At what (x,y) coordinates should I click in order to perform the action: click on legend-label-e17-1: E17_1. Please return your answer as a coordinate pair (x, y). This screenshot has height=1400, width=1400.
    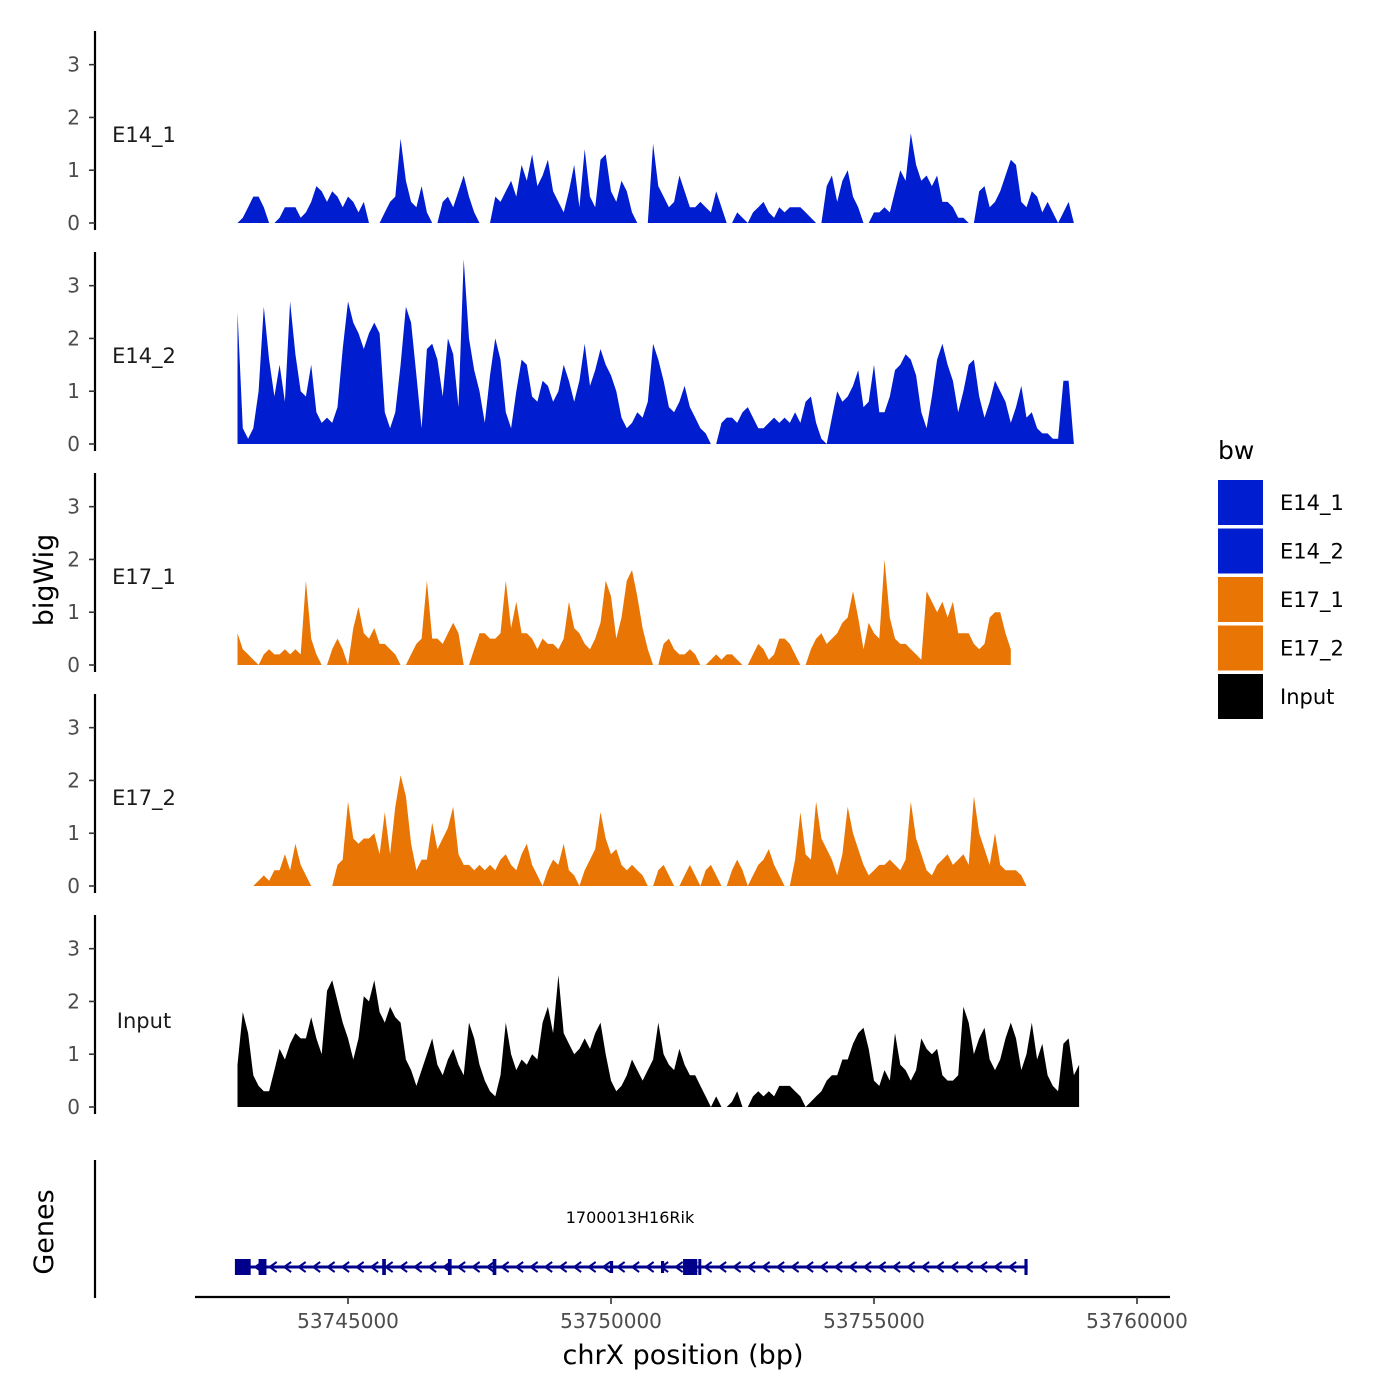
    Looking at the image, I should click on (1312, 600).